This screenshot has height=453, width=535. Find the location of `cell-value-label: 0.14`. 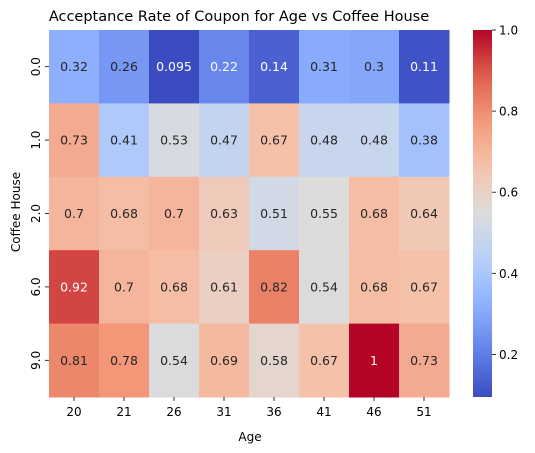

cell-value-label: 0.14 is located at coordinates (274, 66).